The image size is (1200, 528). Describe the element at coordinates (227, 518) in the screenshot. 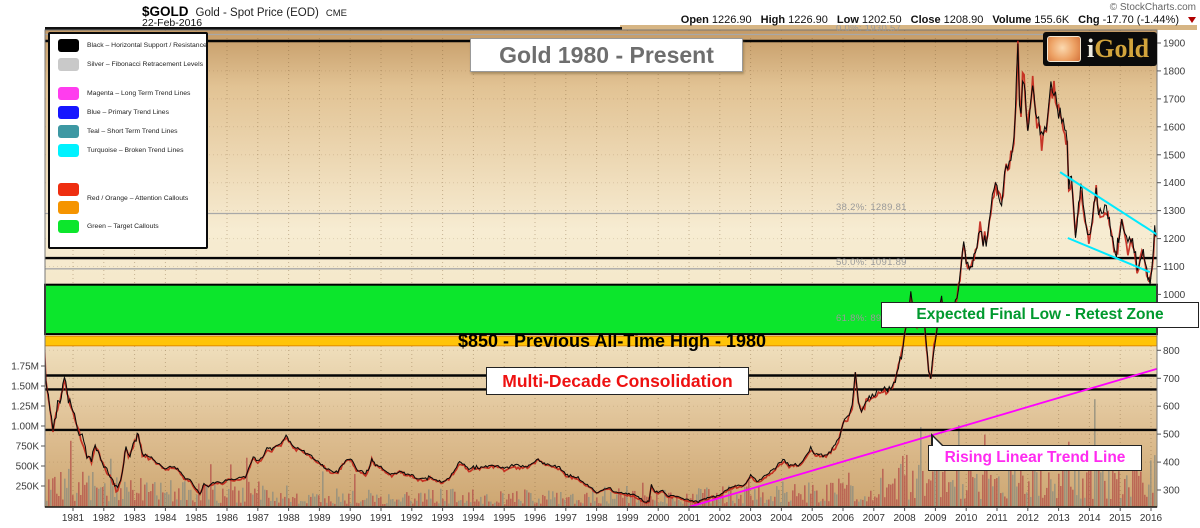

I see `svg-text: 1986` at that location.